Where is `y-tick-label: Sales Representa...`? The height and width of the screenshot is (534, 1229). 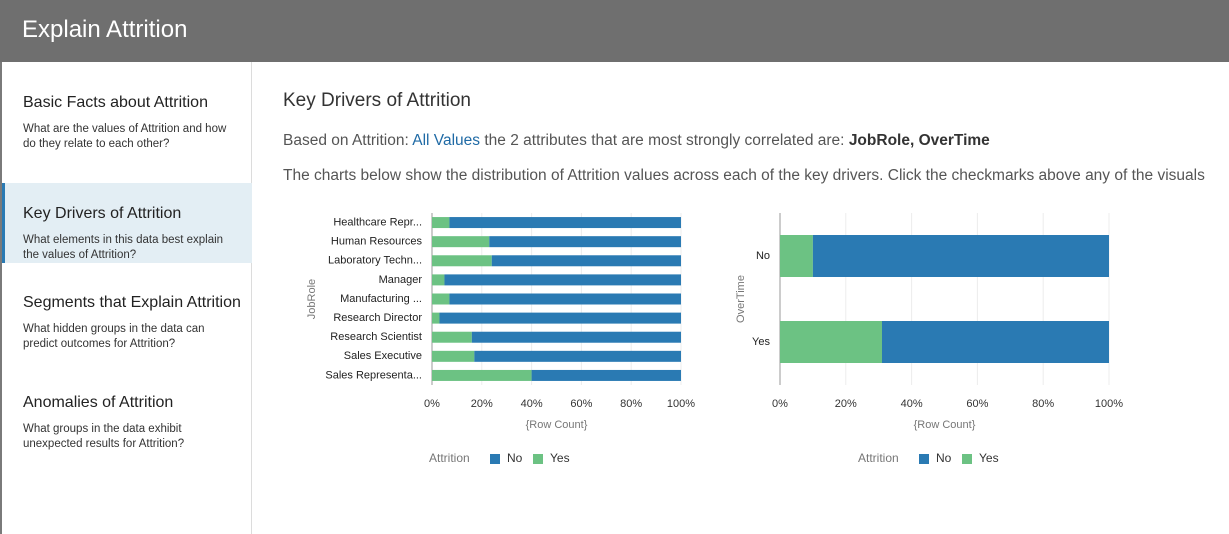
y-tick-label: Sales Representa... is located at coordinates (373, 375).